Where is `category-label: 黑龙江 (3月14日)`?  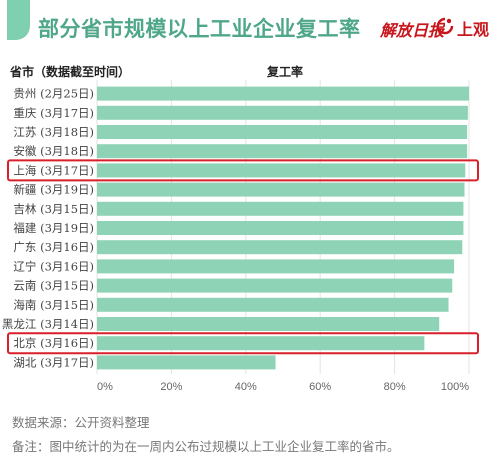
category-label: 黑龙江 (3月14日) is located at coordinates (48, 324).